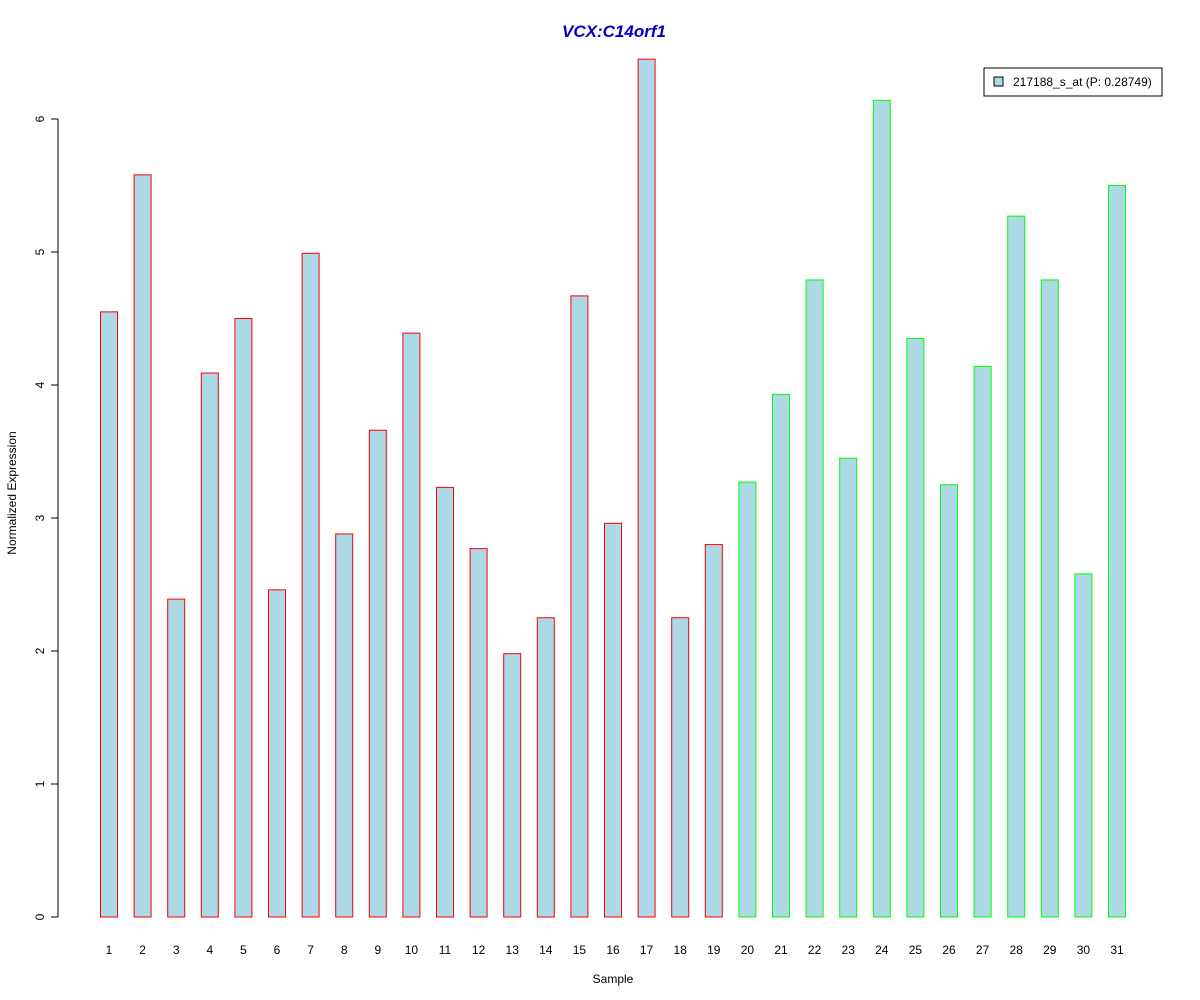  Describe the element at coordinates (176, 950) in the screenshot. I see `x-tick-label: 3` at that location.